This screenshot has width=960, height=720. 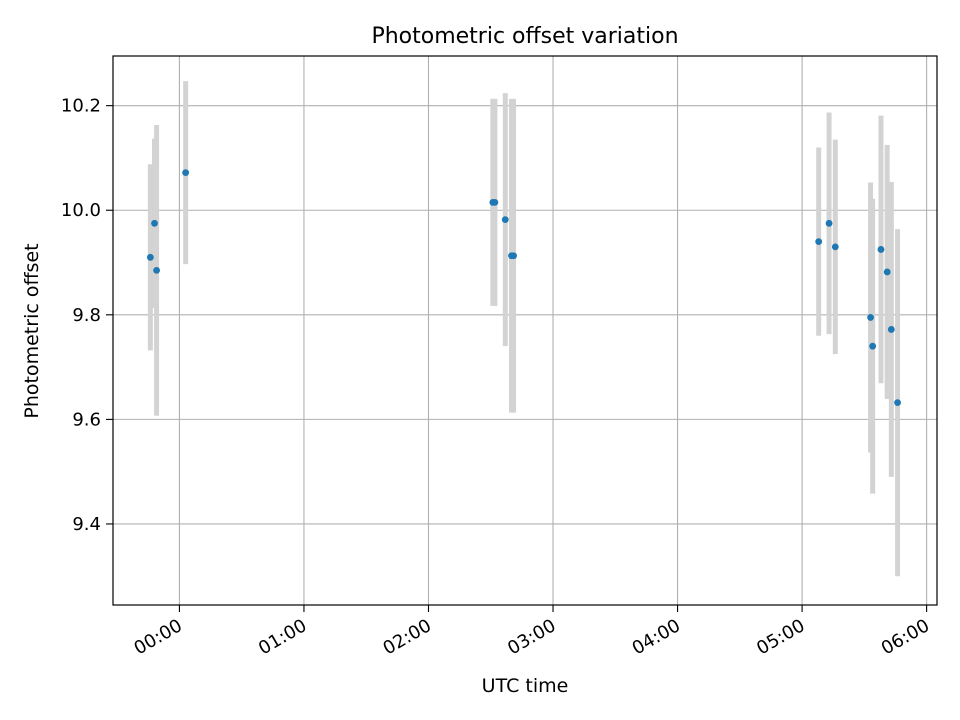 I want to click on y-tick-label: 9.6, so click(x=86, y=419).